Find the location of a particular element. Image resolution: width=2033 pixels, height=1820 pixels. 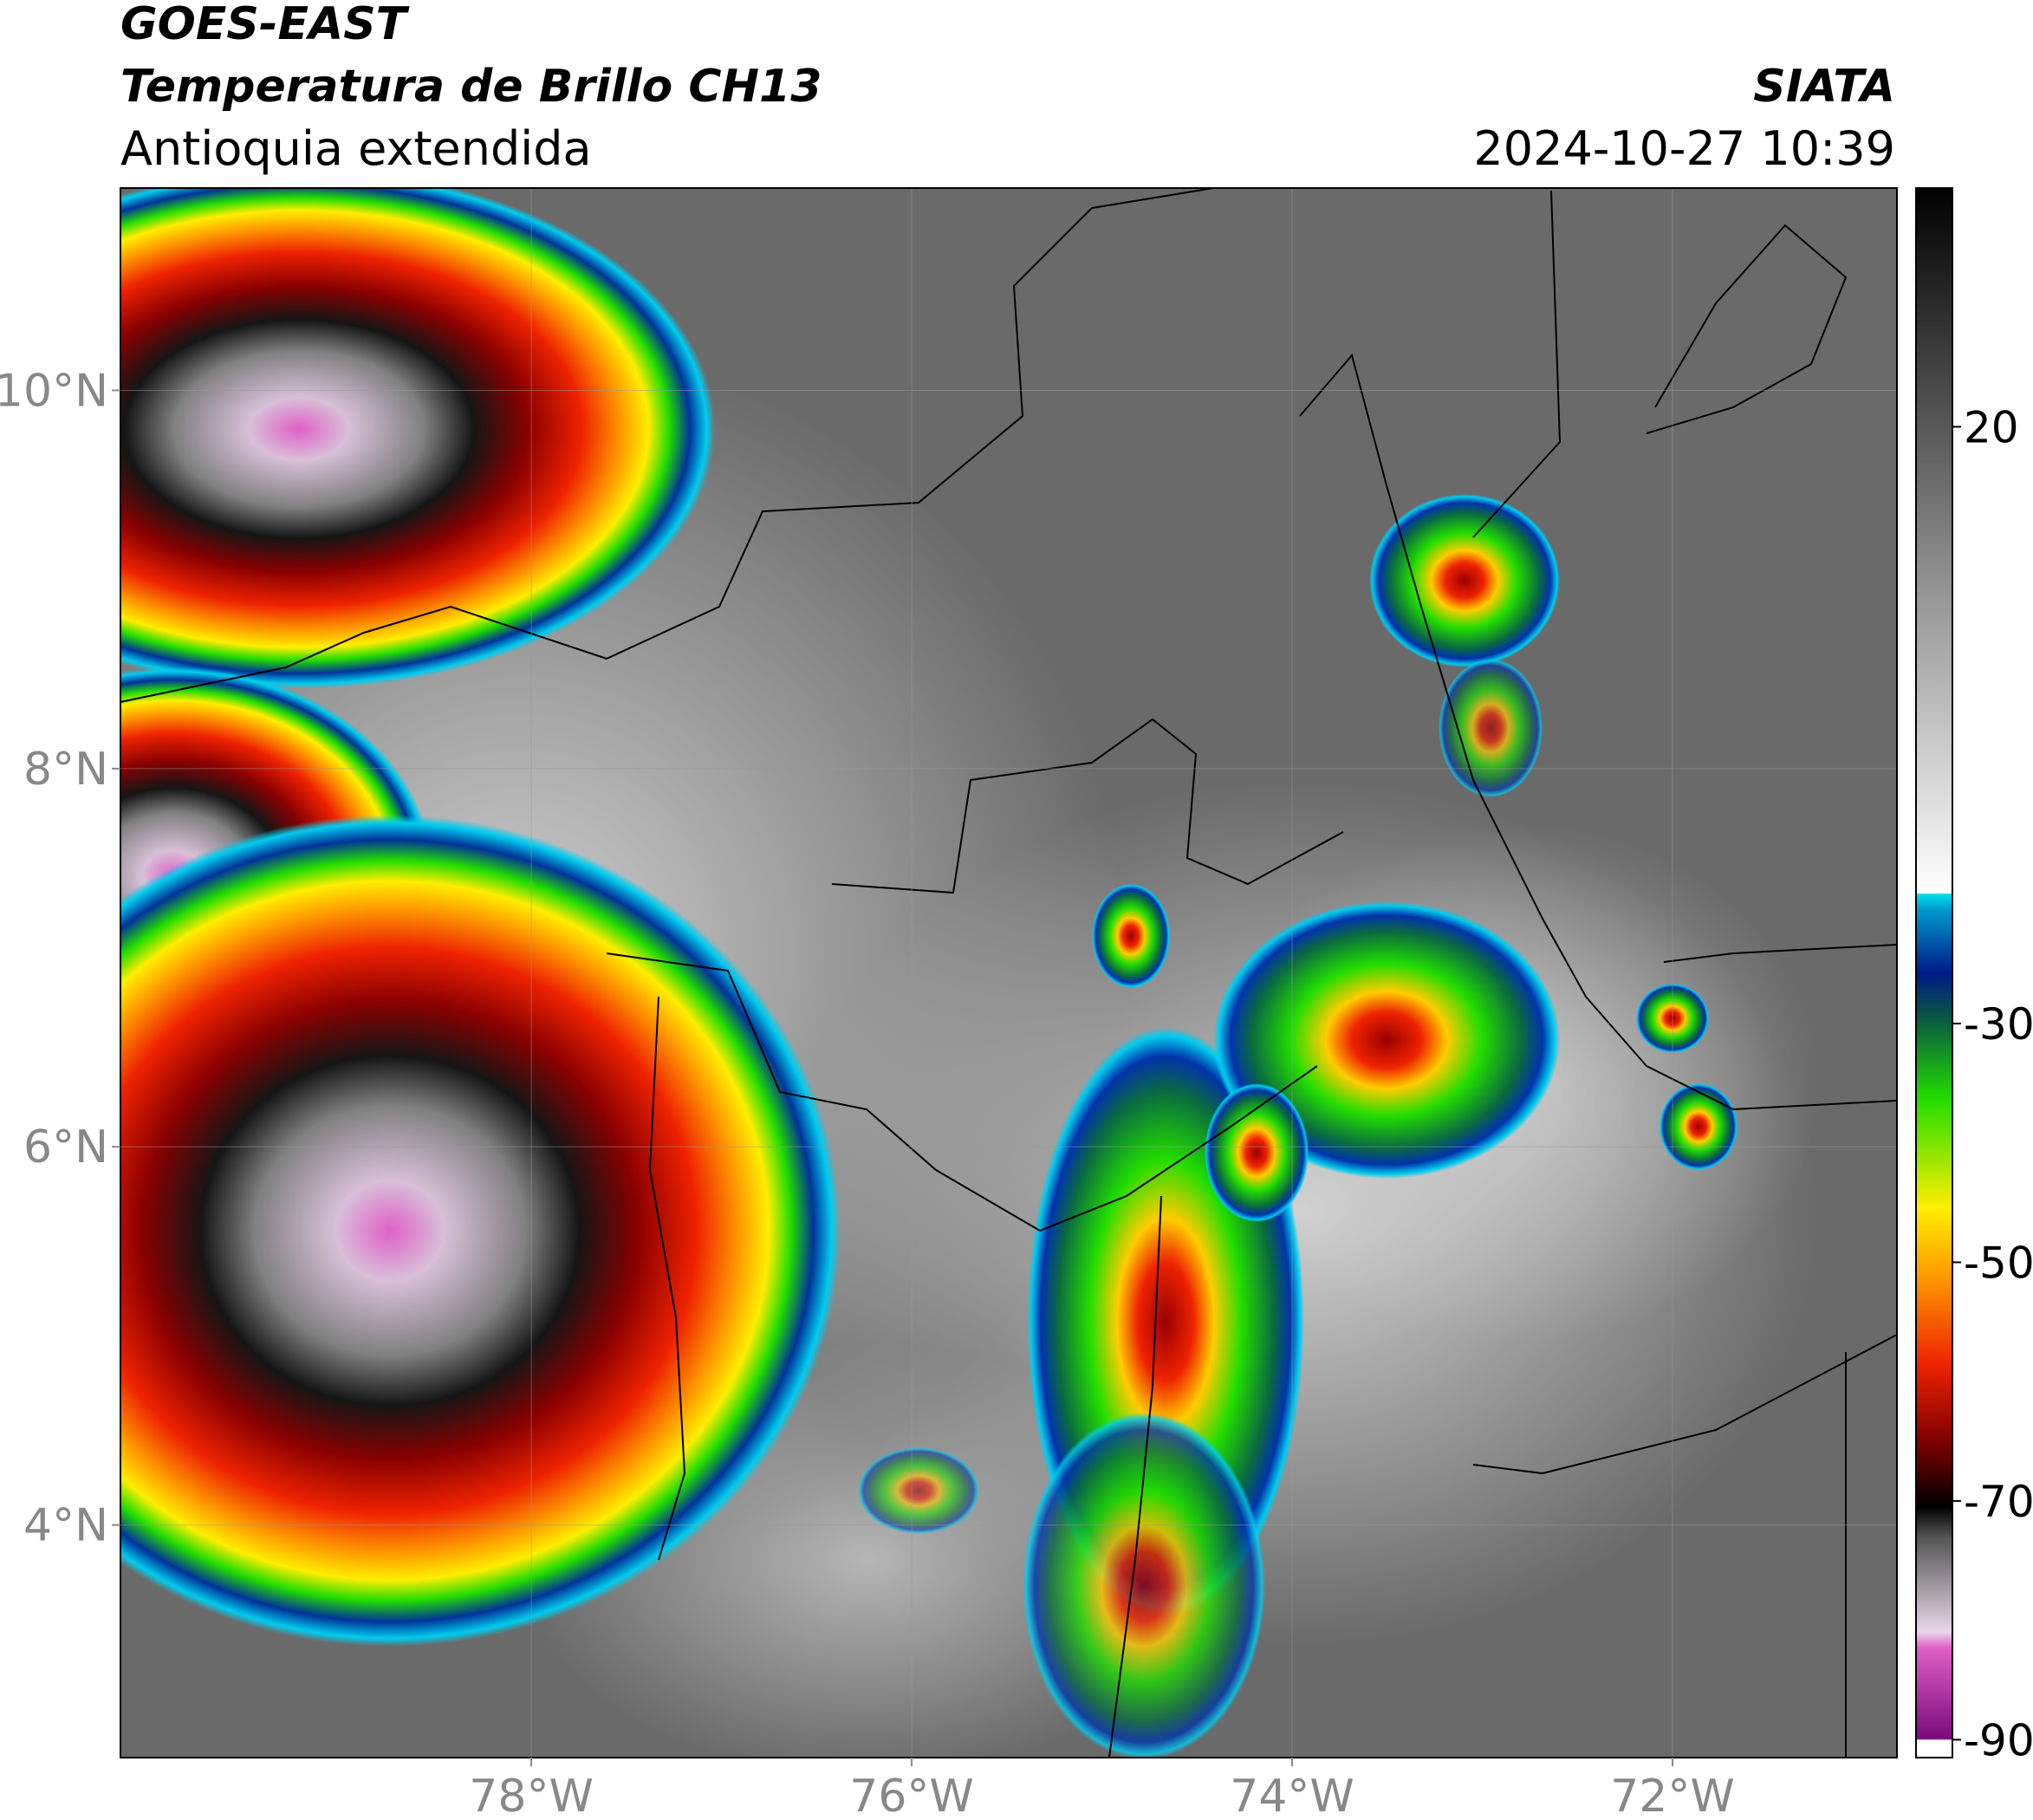

x-tick-label: 78°W is located at coordinates (531, 1795).